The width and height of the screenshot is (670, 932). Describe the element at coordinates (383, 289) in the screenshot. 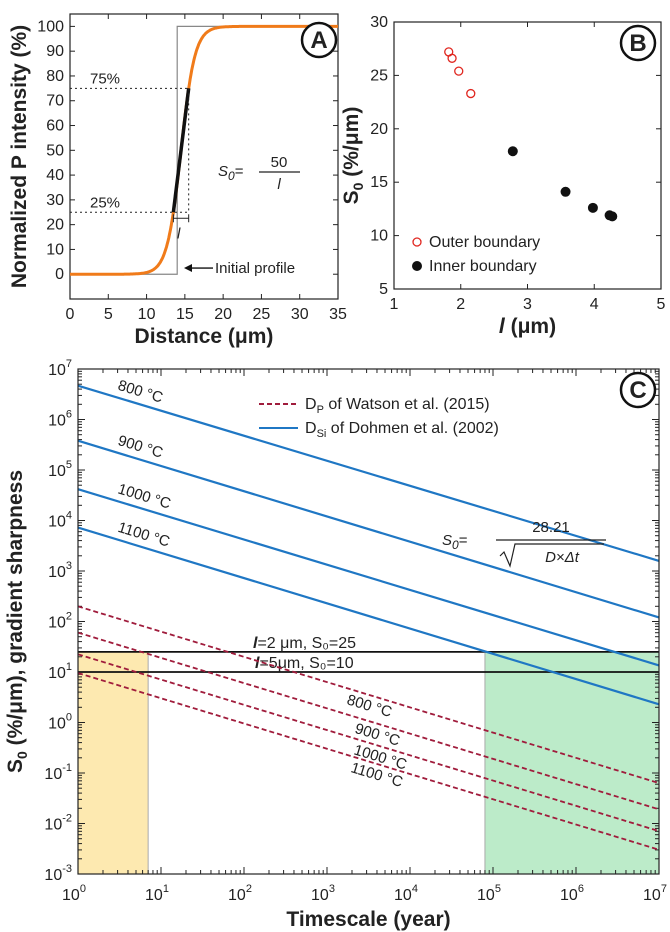

I see `y-tick-label: 5` at that location.